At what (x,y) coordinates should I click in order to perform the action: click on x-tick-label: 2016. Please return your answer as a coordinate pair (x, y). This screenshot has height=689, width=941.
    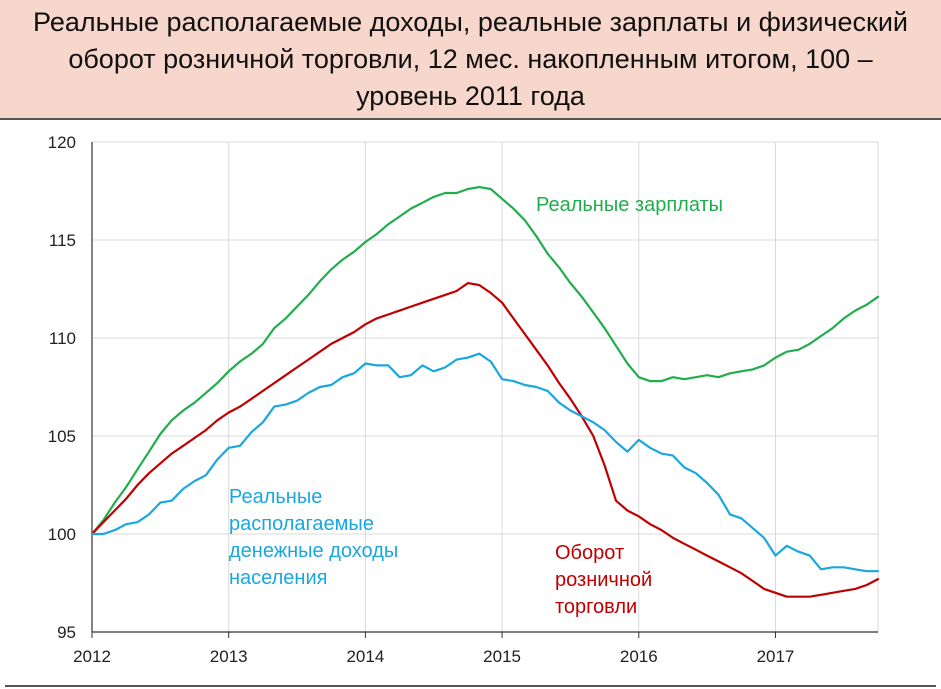
    Looking at the image, I should click on (639, 656).